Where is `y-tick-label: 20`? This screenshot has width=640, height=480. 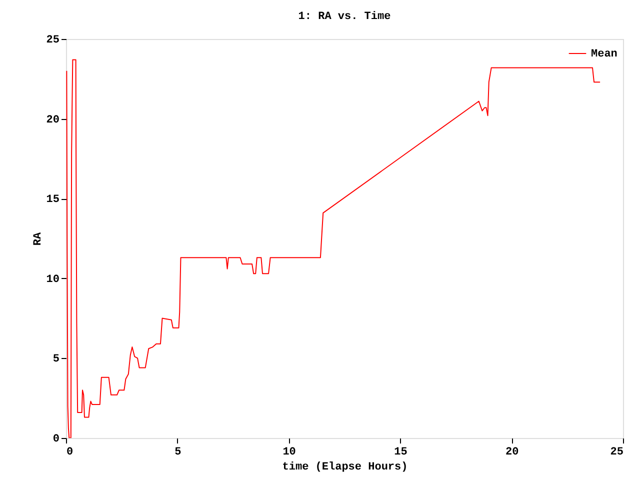 y-tick-label: 20 is located at coordinates (53, 120).